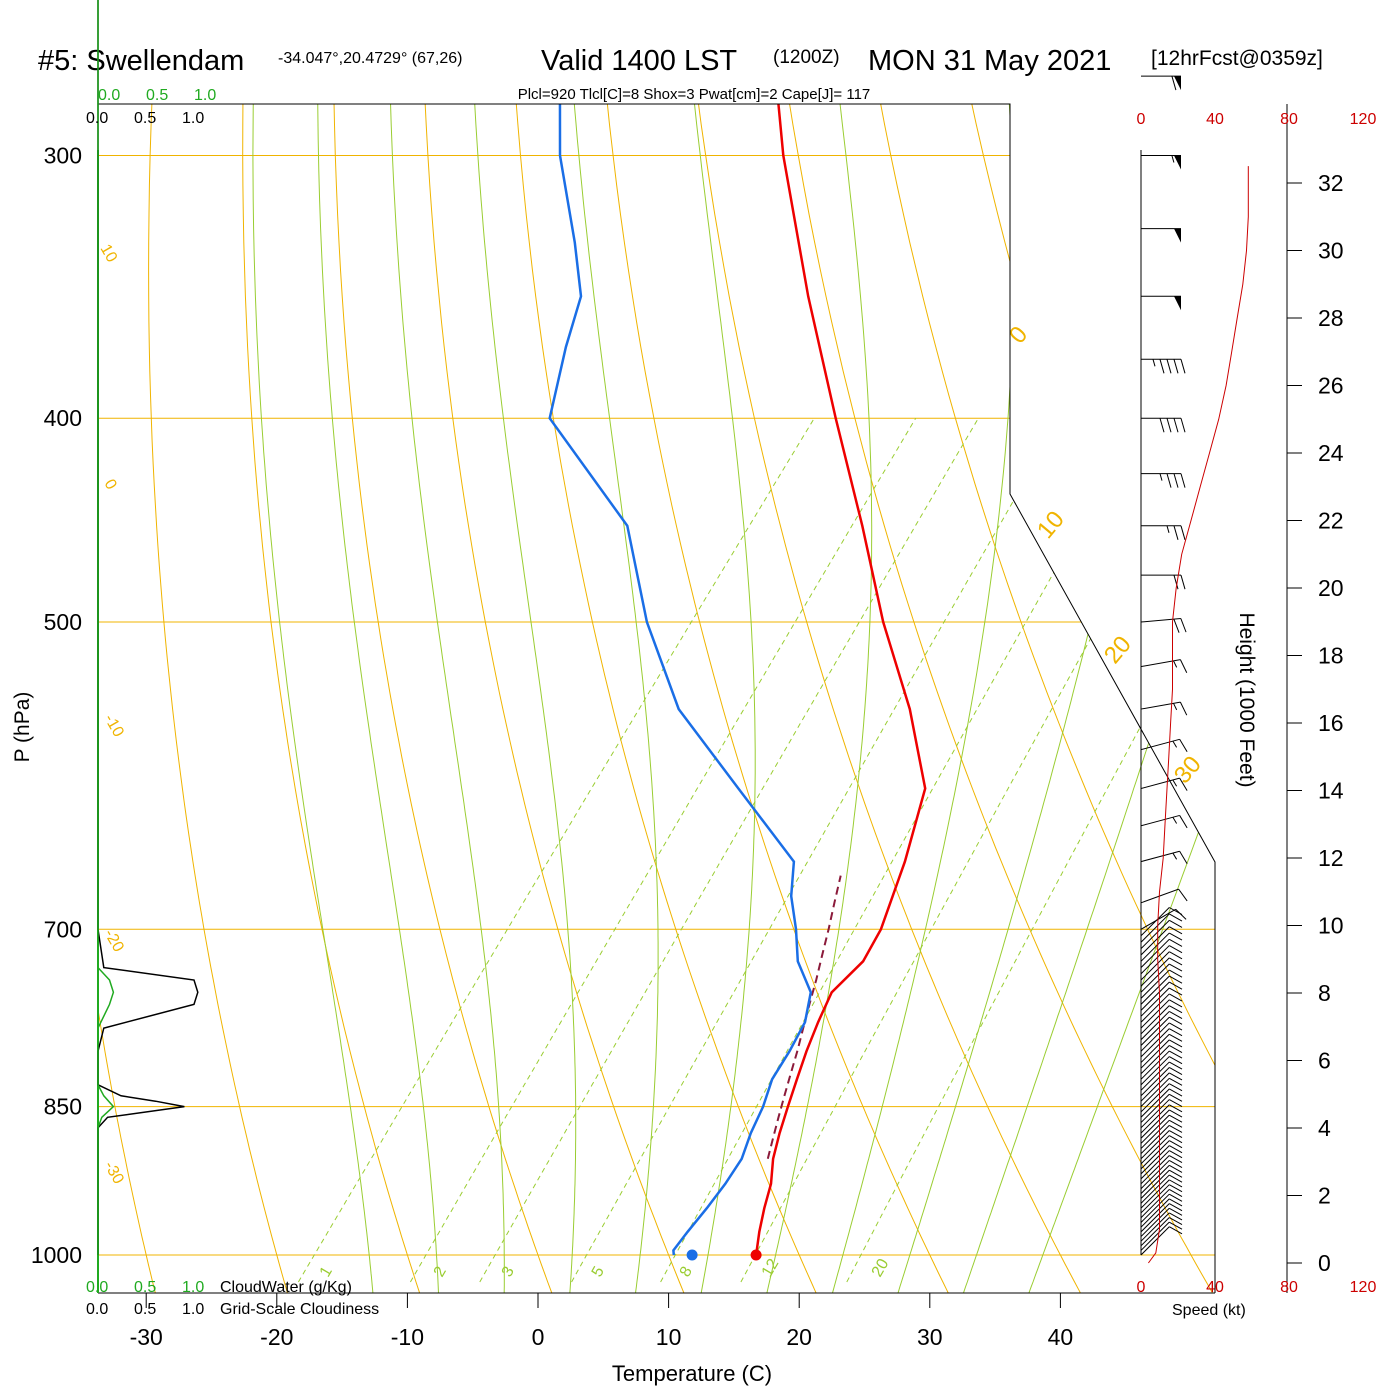  Describe the element at coordinates (97, 118) in the screenshot. I see `cloudiness-tick-top: 0.0` at that location.